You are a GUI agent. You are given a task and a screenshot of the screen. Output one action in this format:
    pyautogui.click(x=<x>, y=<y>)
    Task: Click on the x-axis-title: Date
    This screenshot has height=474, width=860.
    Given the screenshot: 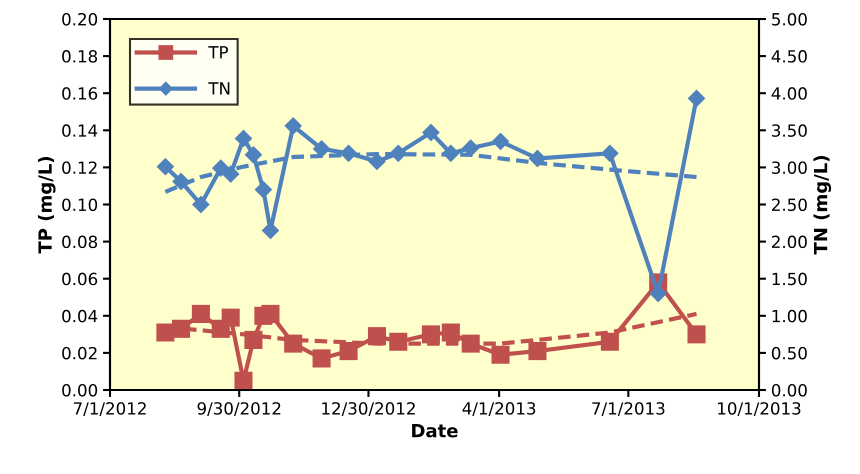 What is the action you would take?
    pyautogui.click(x=435, y=431)
    